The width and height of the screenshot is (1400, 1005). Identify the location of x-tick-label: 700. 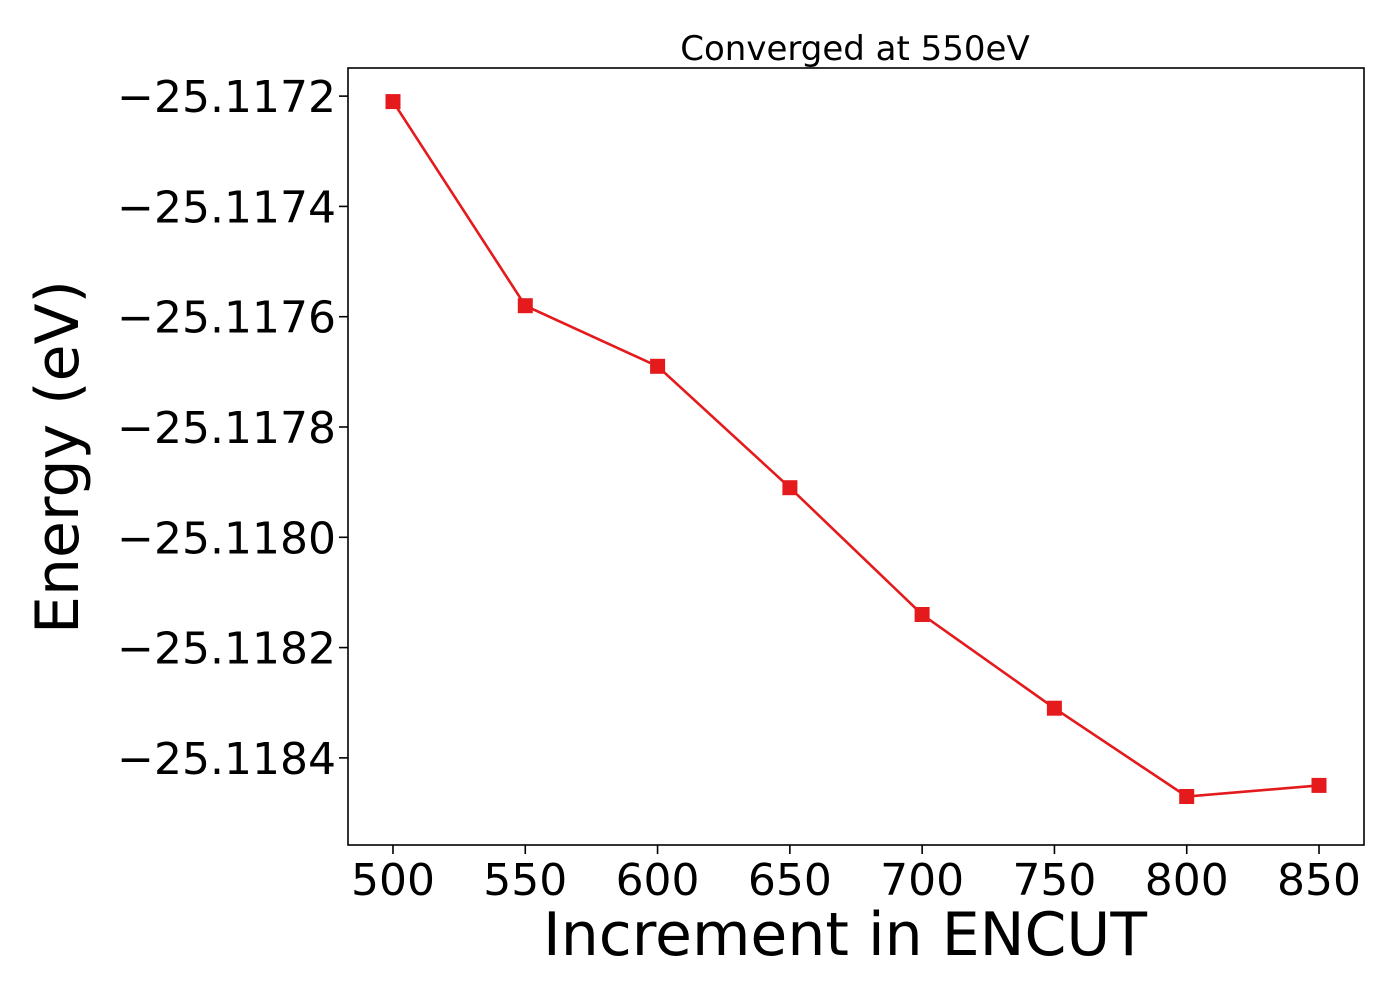
(922, 880).